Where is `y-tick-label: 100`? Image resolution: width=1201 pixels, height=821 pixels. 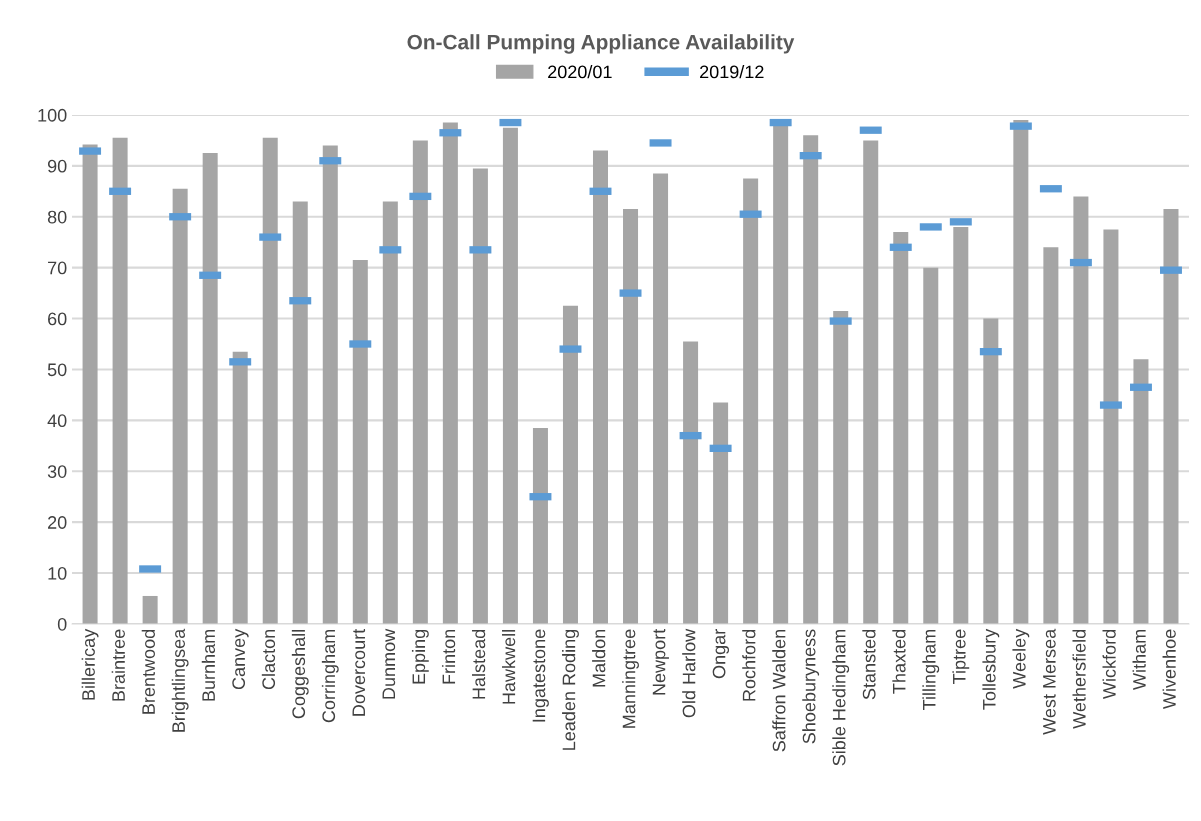 y-tick-label: 100 is located at coordinates (52, 115).